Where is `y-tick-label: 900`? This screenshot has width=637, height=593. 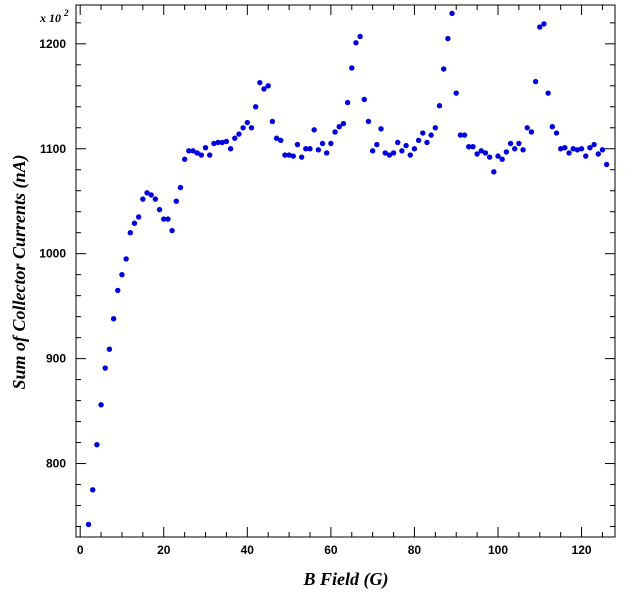 y-tick-label: 900 is located at coordinates (56, 359).